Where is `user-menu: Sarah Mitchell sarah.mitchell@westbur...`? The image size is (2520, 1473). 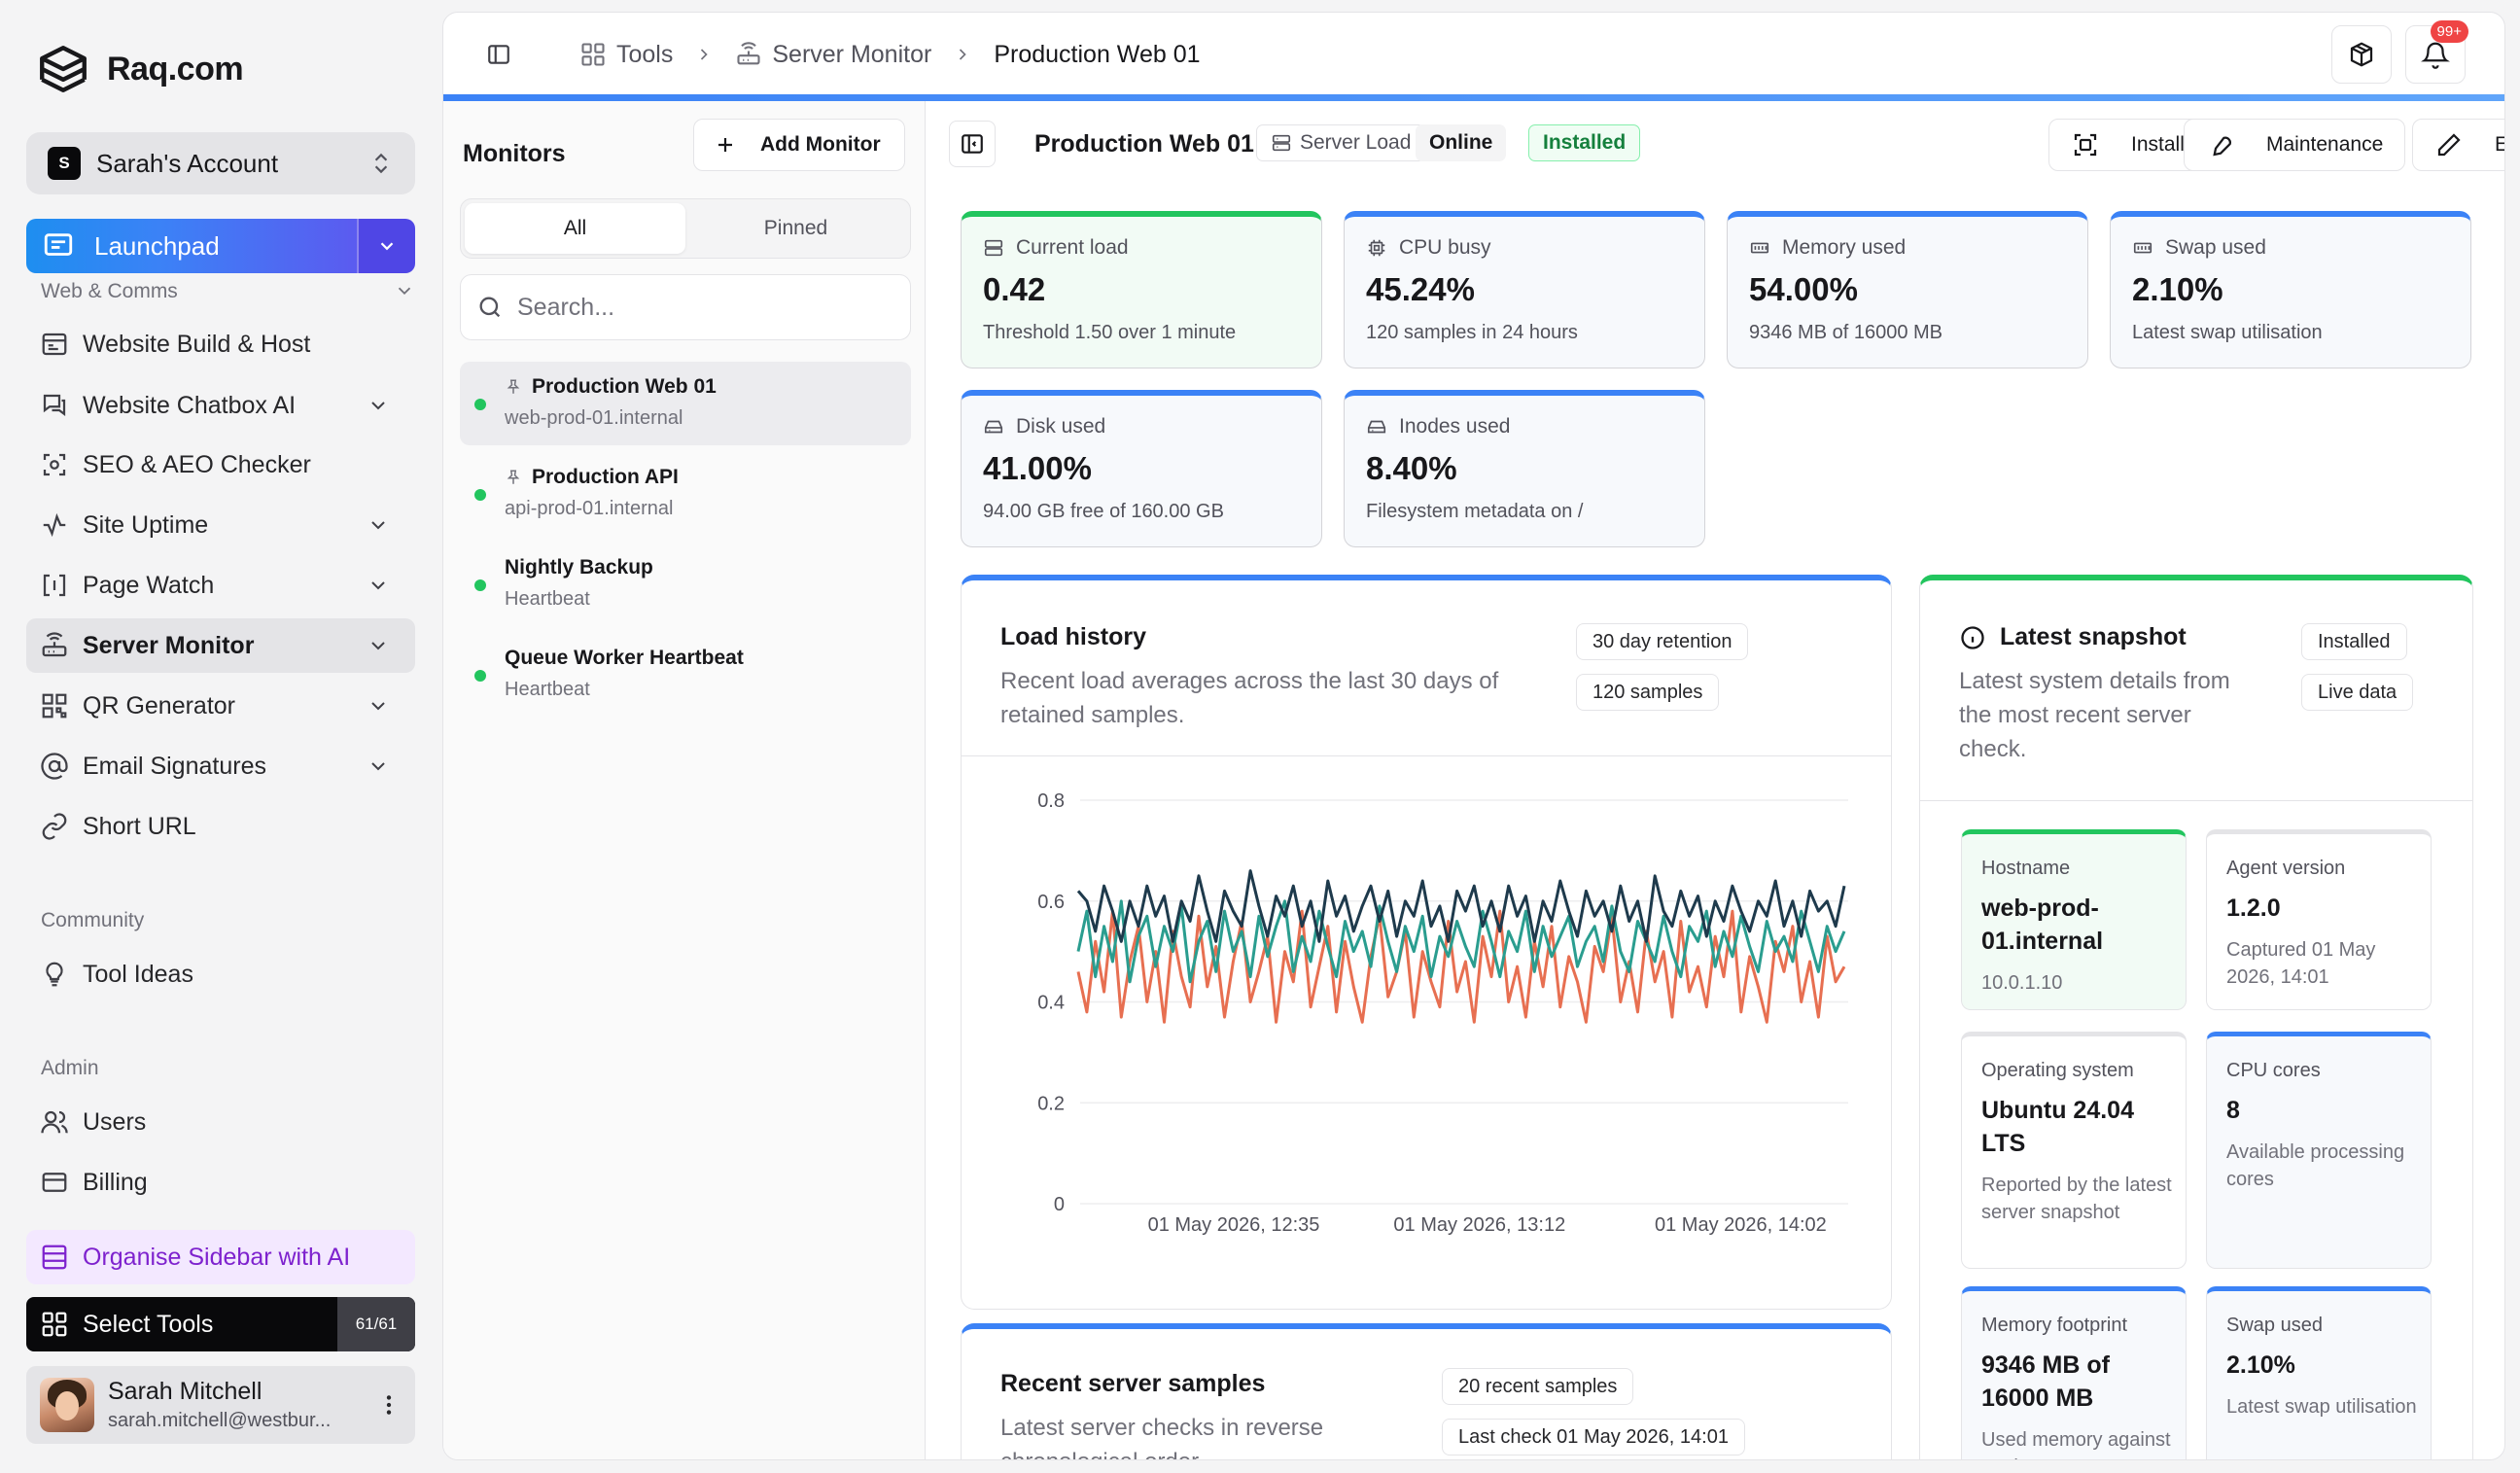 user-menu: Sarah Mitchell sarah.mitchell@westbur... is located at coordinates (220, 1405).